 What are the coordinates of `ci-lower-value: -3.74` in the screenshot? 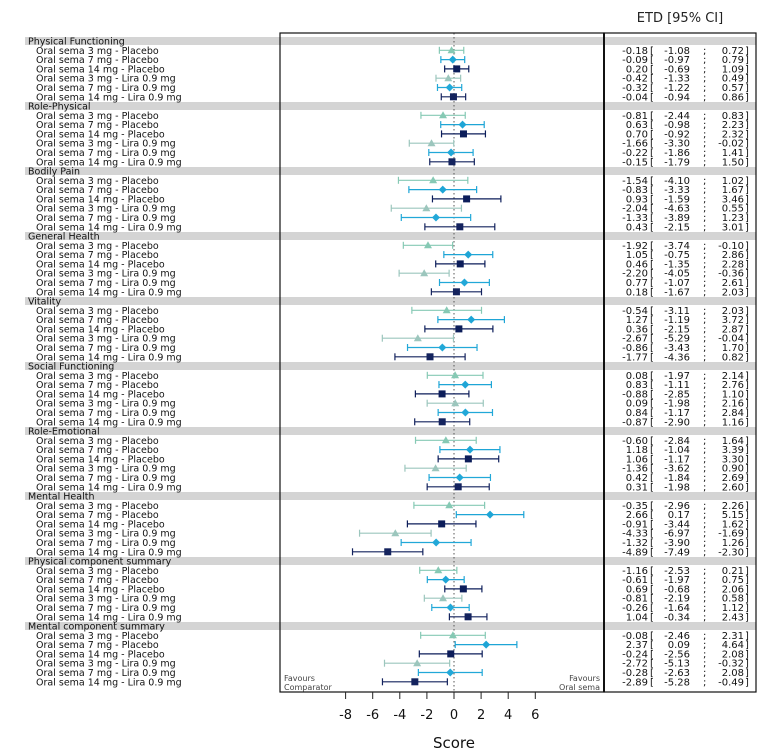 It's located at (677, 246).